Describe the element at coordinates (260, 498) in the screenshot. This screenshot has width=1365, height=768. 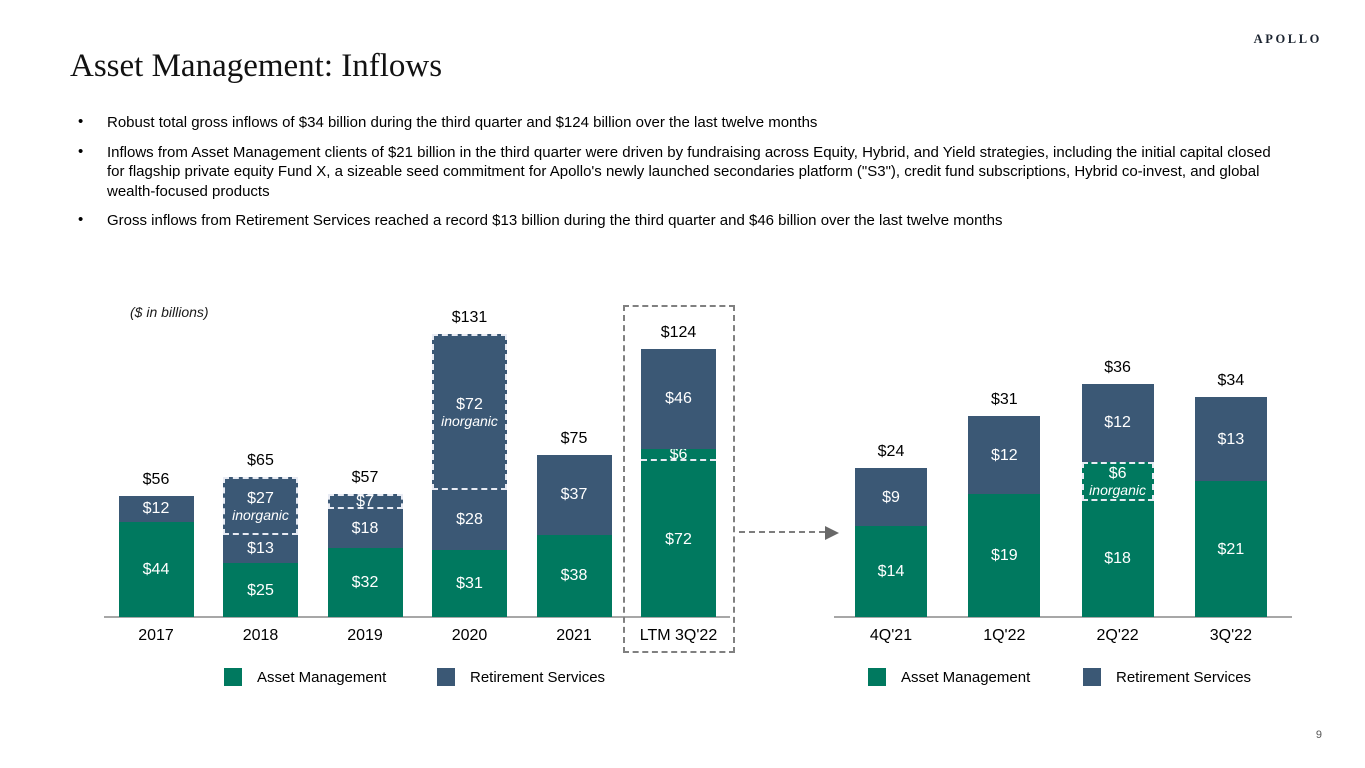
I see `segment-value-label: $27` at that location.